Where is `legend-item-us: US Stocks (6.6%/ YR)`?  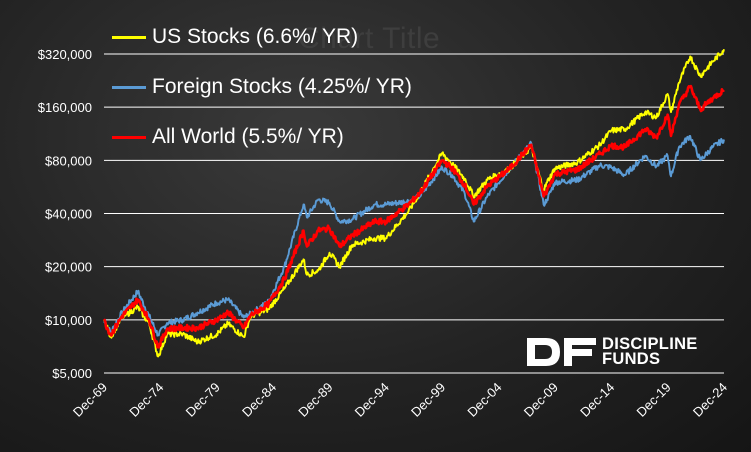 legend-item-us: US Stocks (6.6%/ YR) is located at coordinates (262, 37).